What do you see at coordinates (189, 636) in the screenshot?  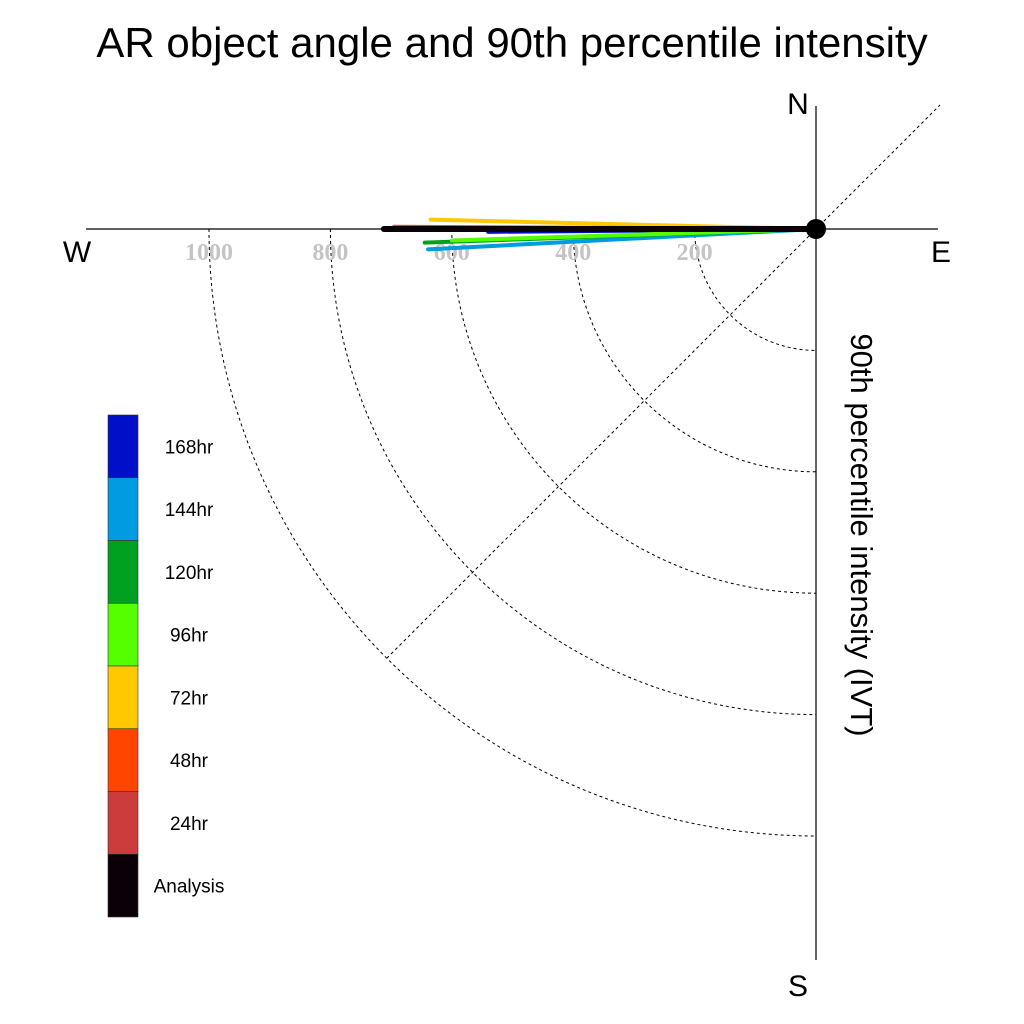 I see `legend-label: 96hr` at bounding box center [189, 636].